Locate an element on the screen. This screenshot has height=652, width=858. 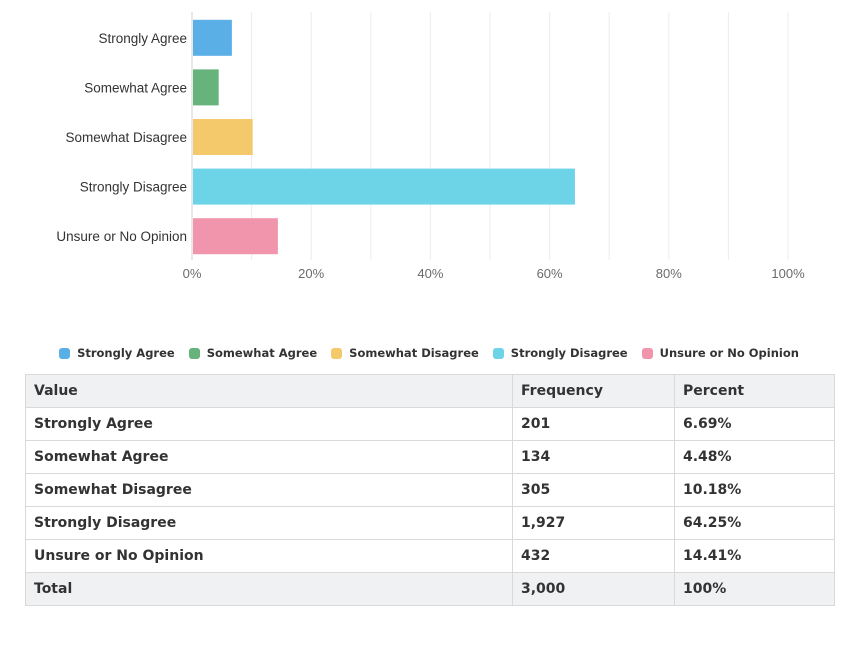
category-label: Strongly Disagree is located at coordinates (133, 187).